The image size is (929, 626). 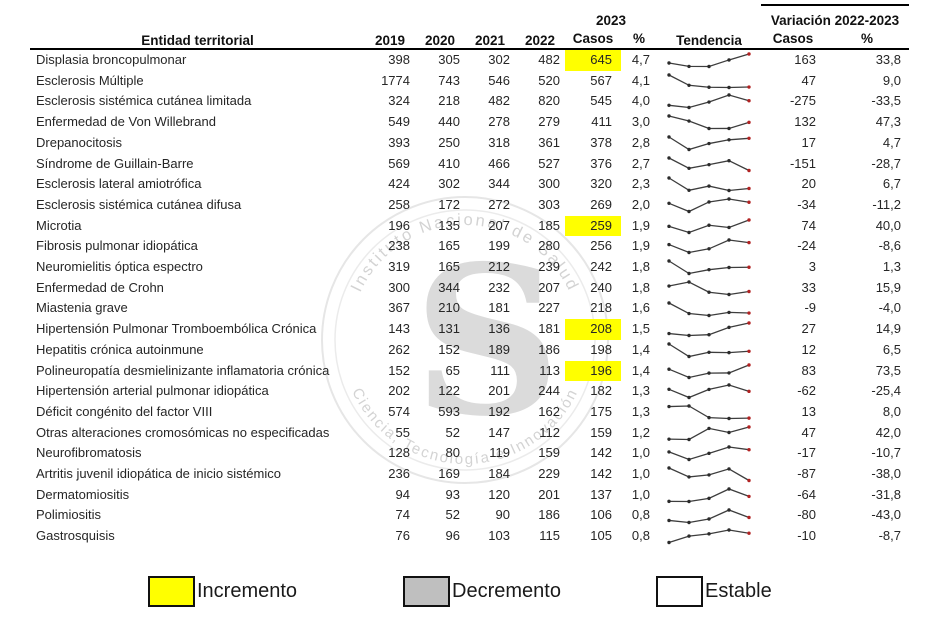 I want to click on value-2019: 202, so click(x=399, y=391).